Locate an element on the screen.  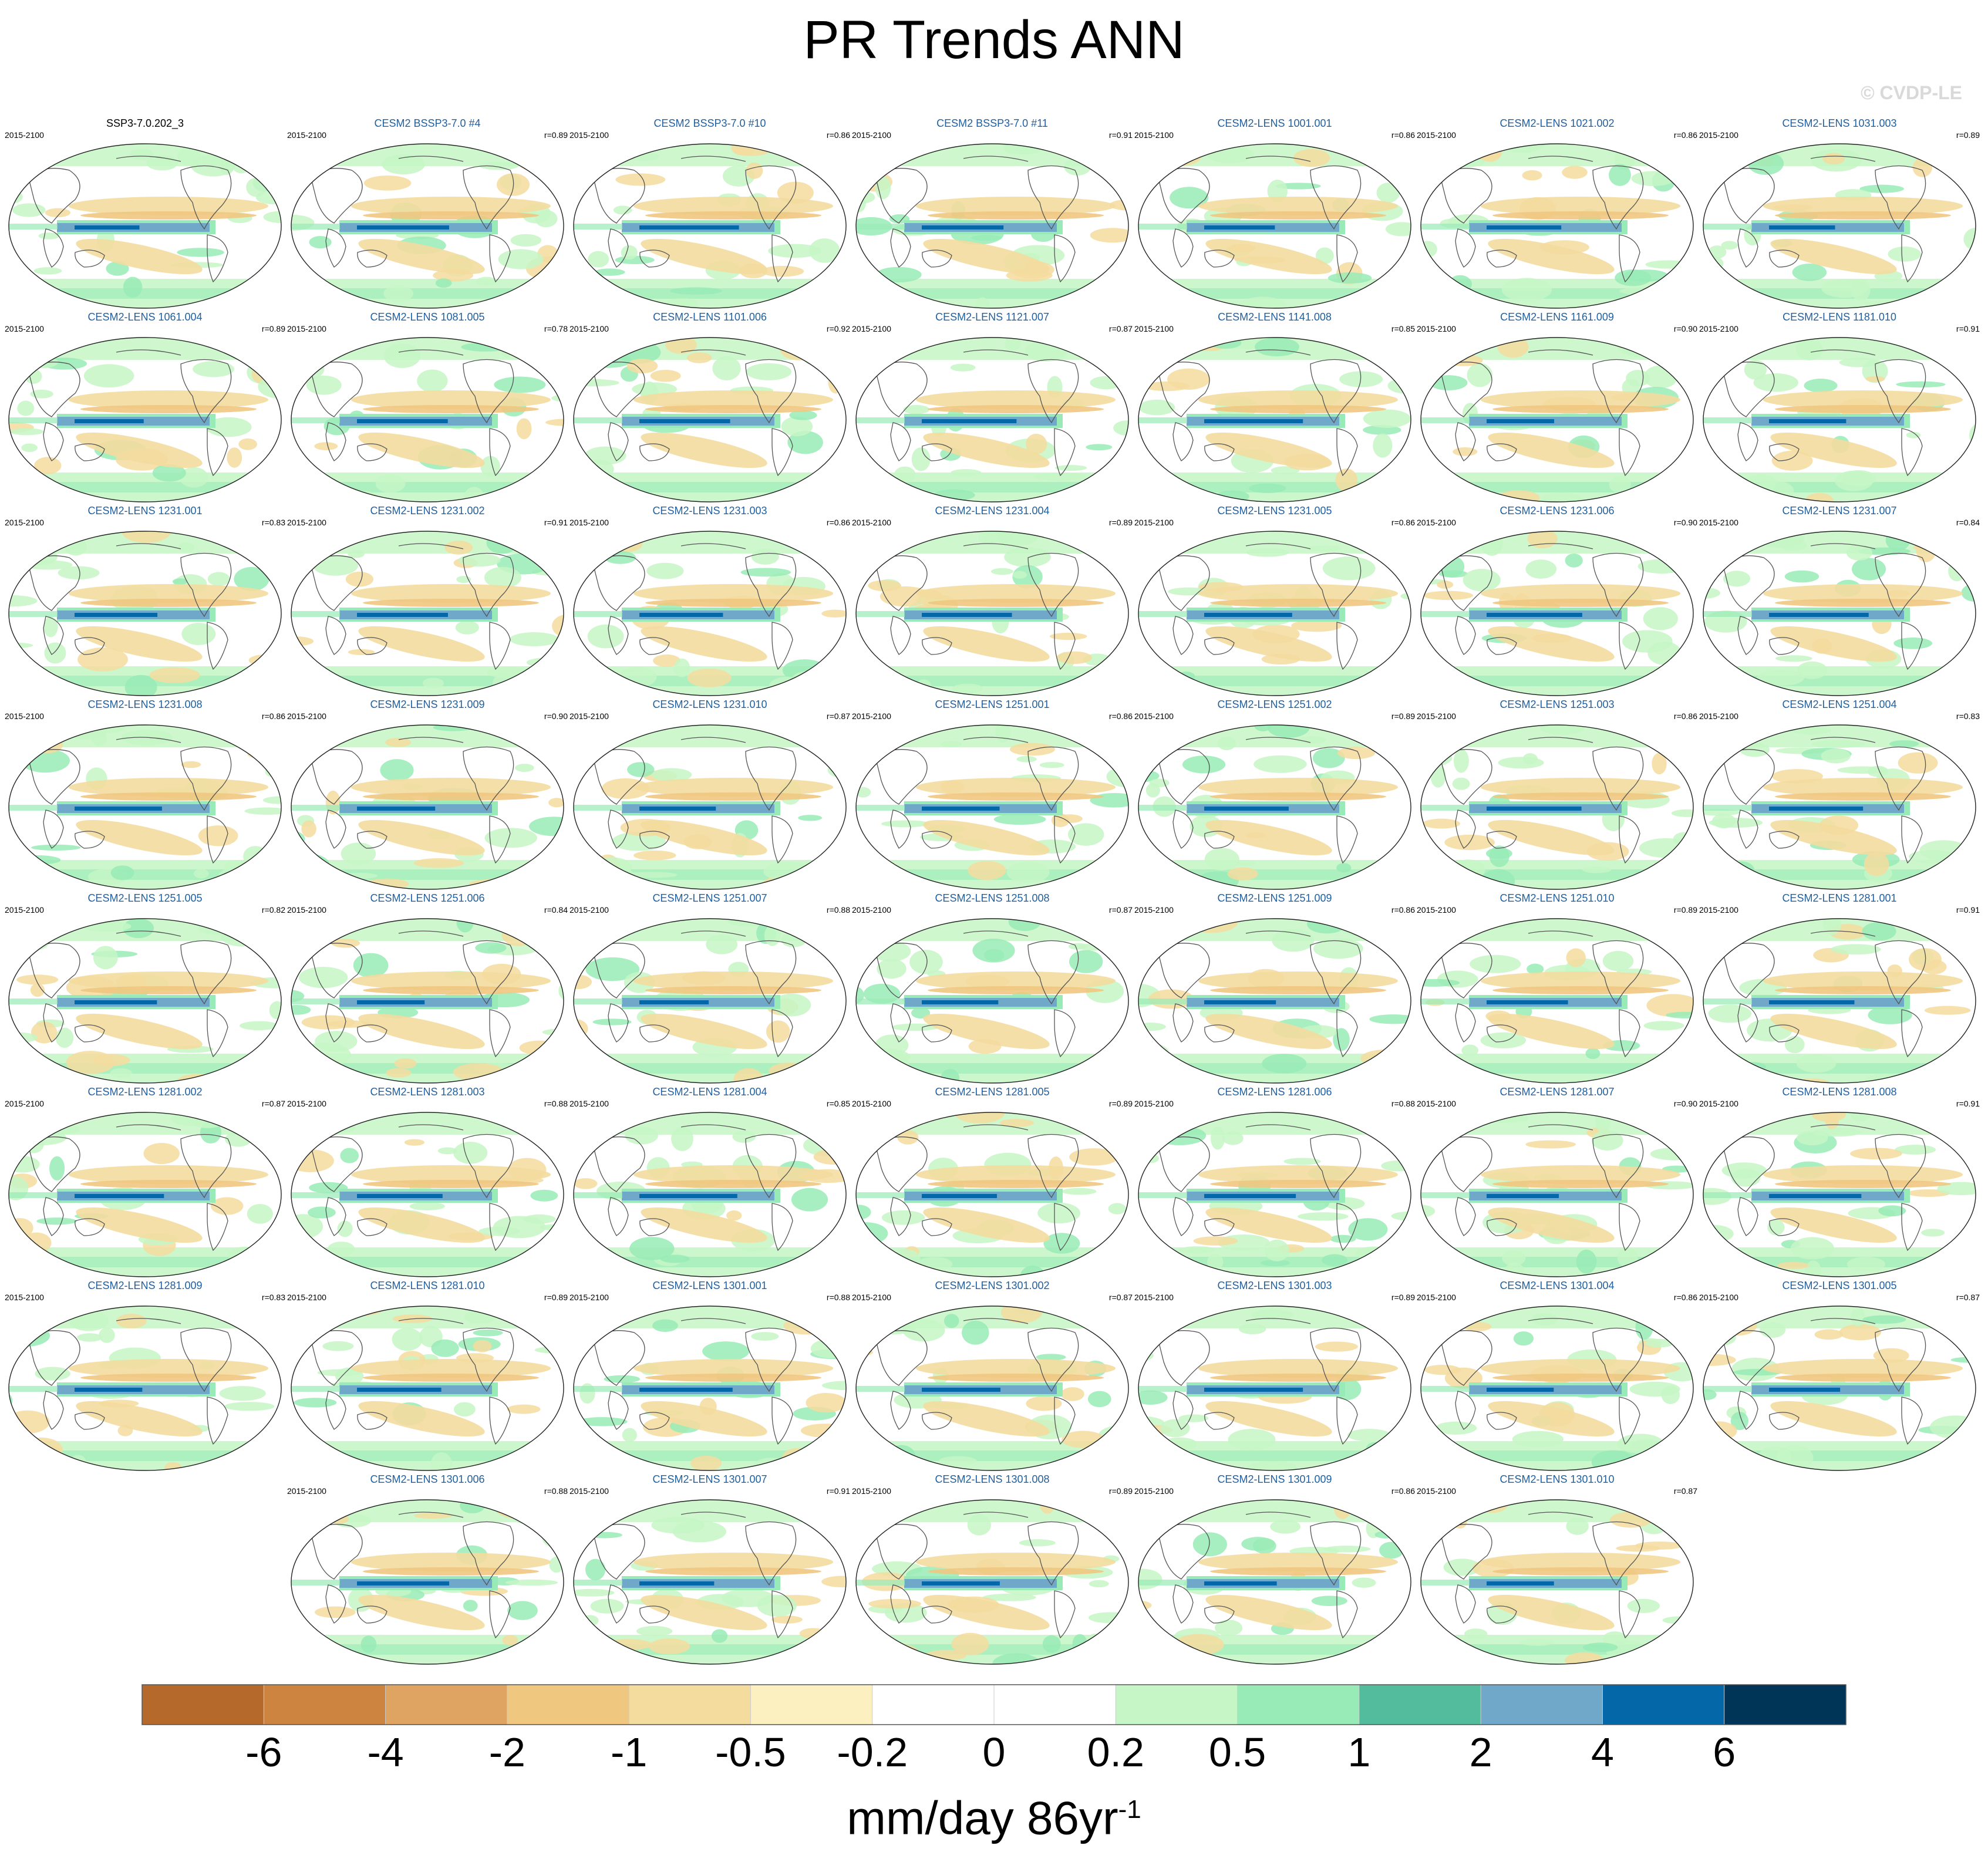
panel-title: CESM2-LENS 1231.009 is located at coordinates (428, 705).